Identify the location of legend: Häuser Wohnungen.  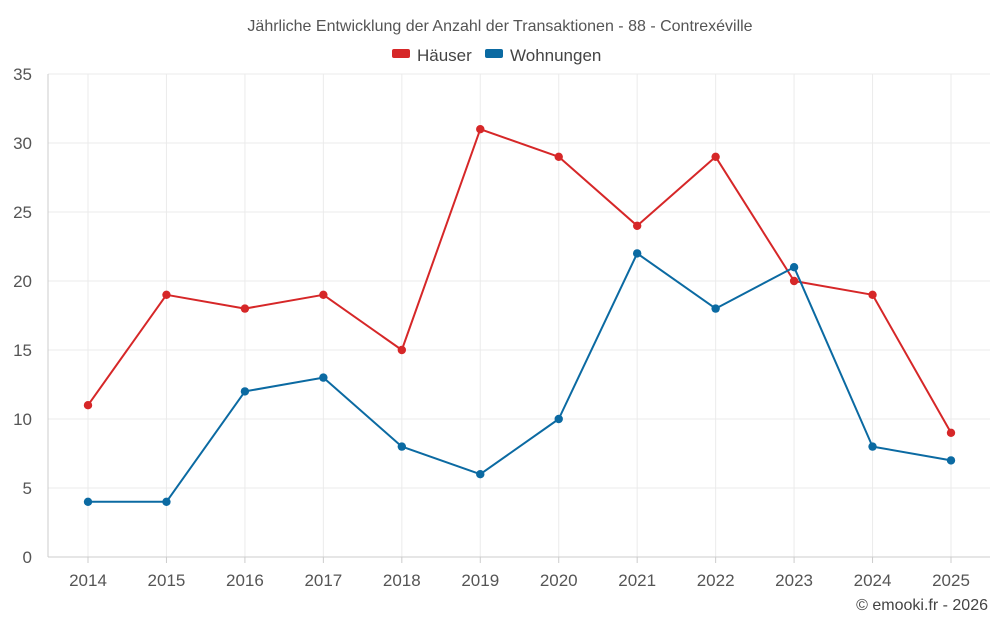
(496, 55).